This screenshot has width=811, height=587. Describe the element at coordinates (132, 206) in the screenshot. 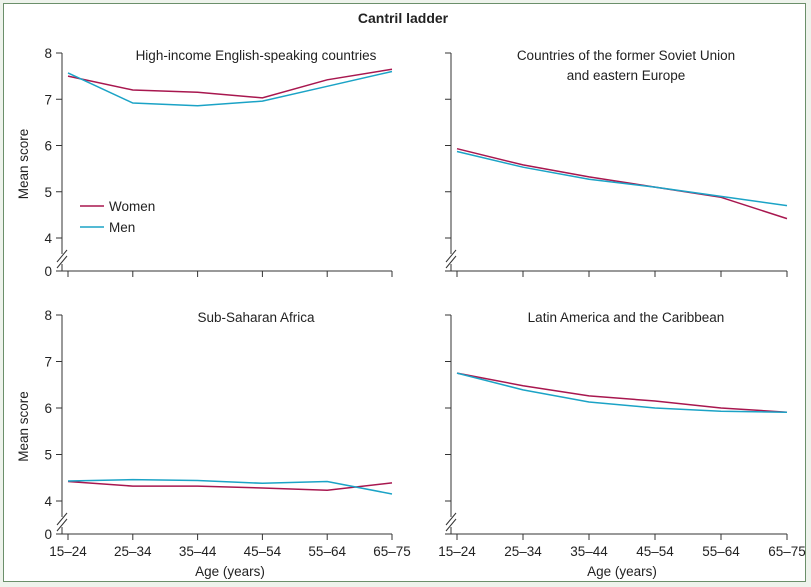

I see `legend-label-women: Women` at that location.